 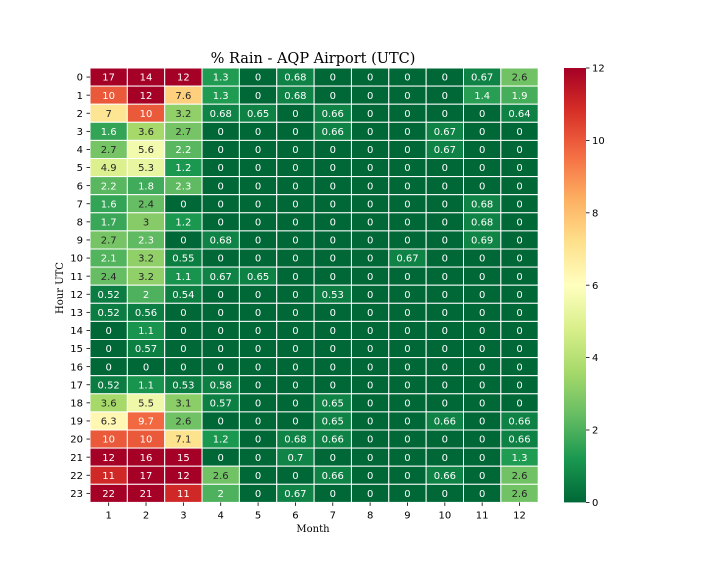 I want to click on y-tick-label: 10, so click(x=76, y=259).